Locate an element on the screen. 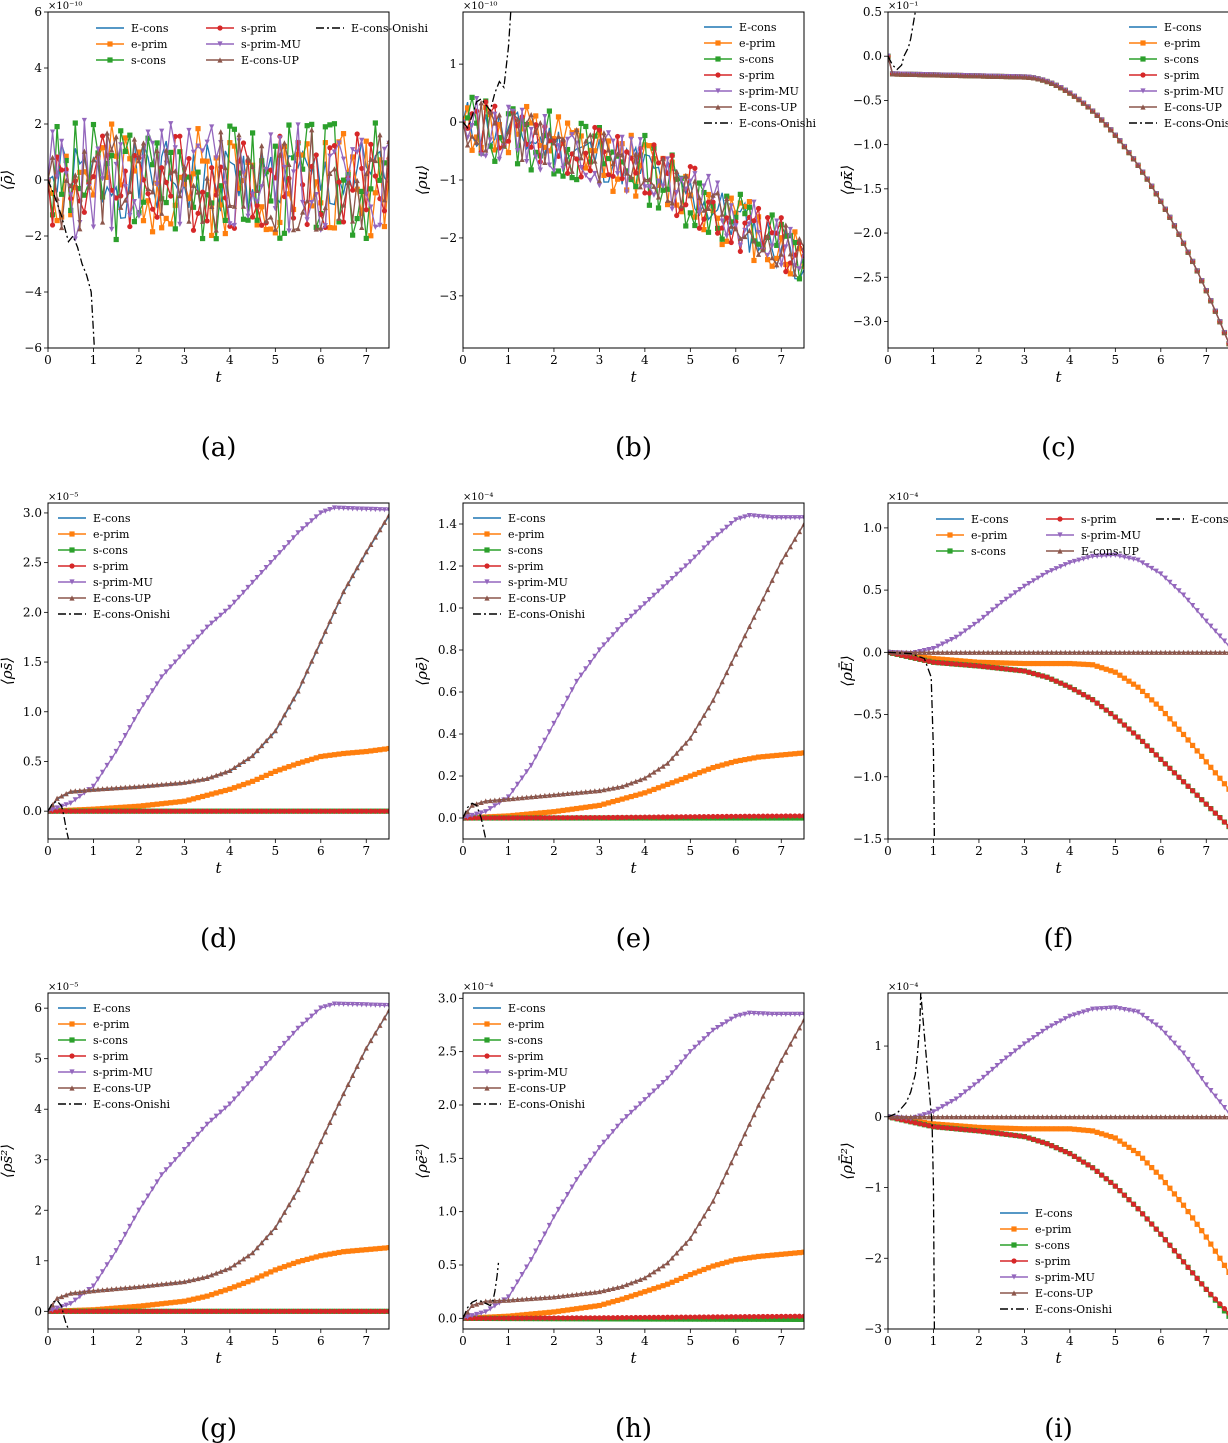  series-line is located at coordinates (1058, 604).